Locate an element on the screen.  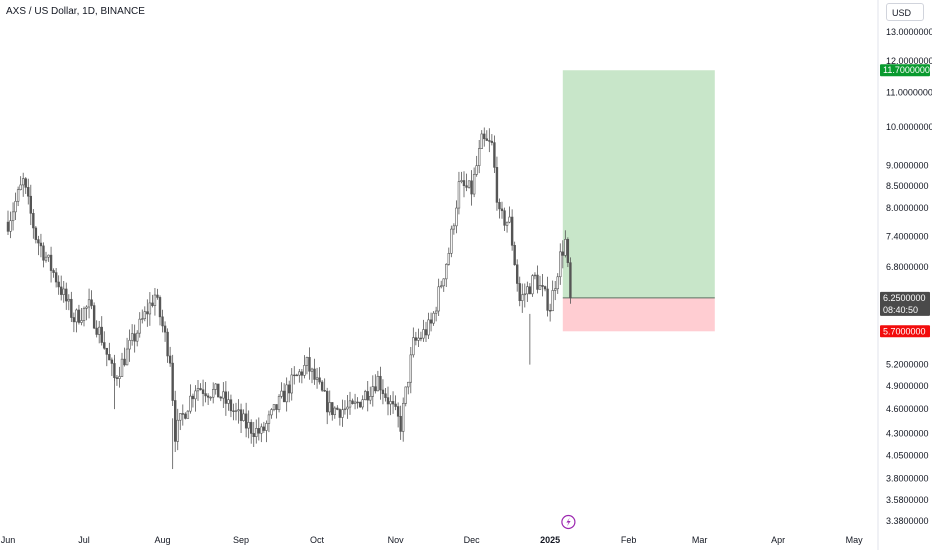
svg-text: 08:40:50 is located at coordinates (900, 310).